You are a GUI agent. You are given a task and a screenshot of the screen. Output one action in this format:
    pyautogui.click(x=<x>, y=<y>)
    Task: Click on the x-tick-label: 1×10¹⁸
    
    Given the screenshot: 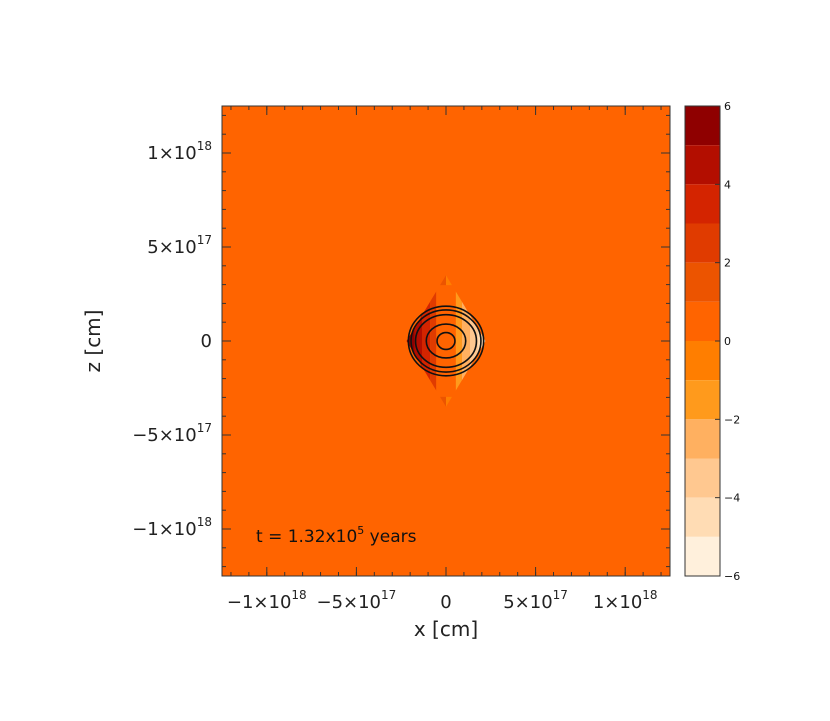 What is the action you would take?
    pyautogui.click(x=625, y=600)
    